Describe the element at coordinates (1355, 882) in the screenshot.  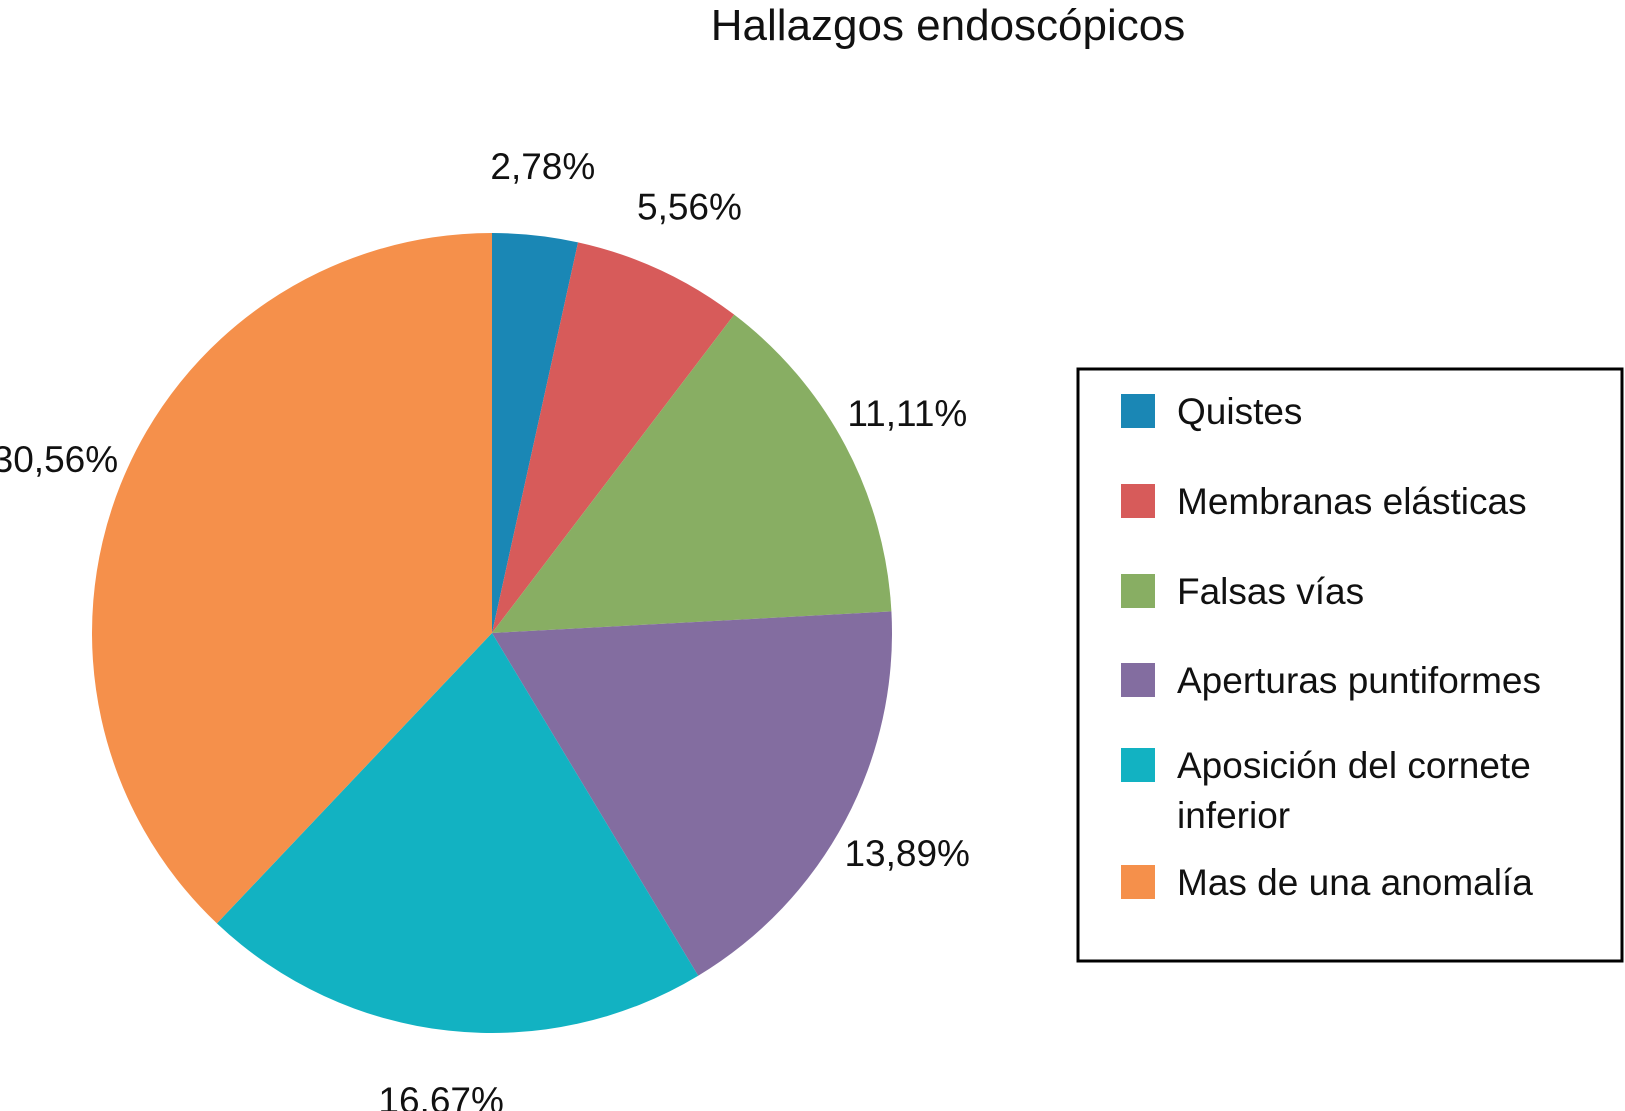
I see `legend-label-6: Mas de una anomalía` at that location.